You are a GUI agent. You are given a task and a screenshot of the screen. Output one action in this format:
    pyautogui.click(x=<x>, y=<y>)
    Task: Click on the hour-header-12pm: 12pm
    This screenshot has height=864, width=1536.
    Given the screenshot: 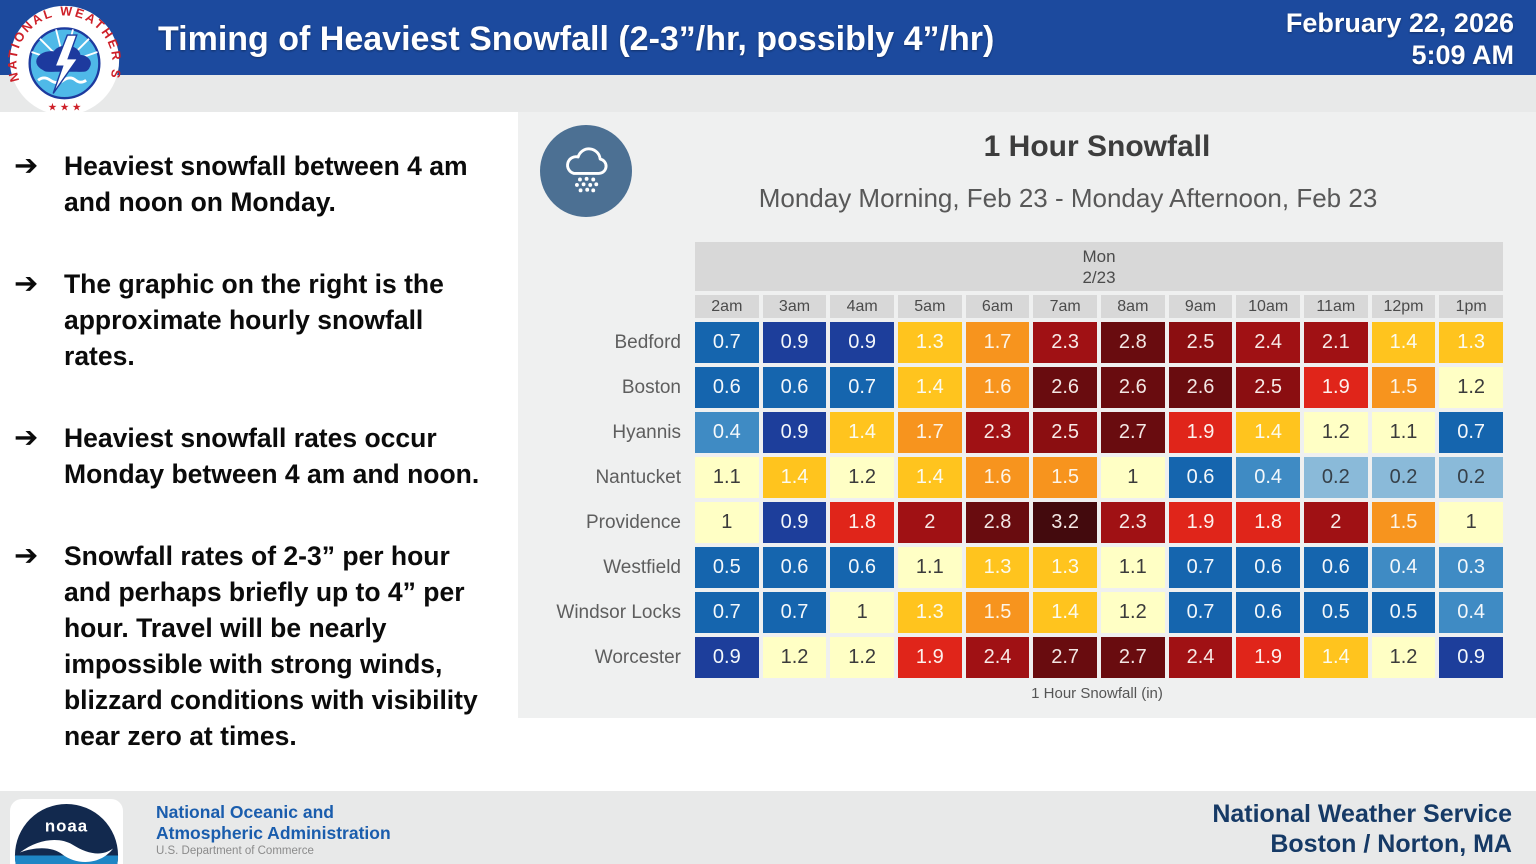 What is the action you would take?
    pyautogui.click(x=1403, y=306)
    